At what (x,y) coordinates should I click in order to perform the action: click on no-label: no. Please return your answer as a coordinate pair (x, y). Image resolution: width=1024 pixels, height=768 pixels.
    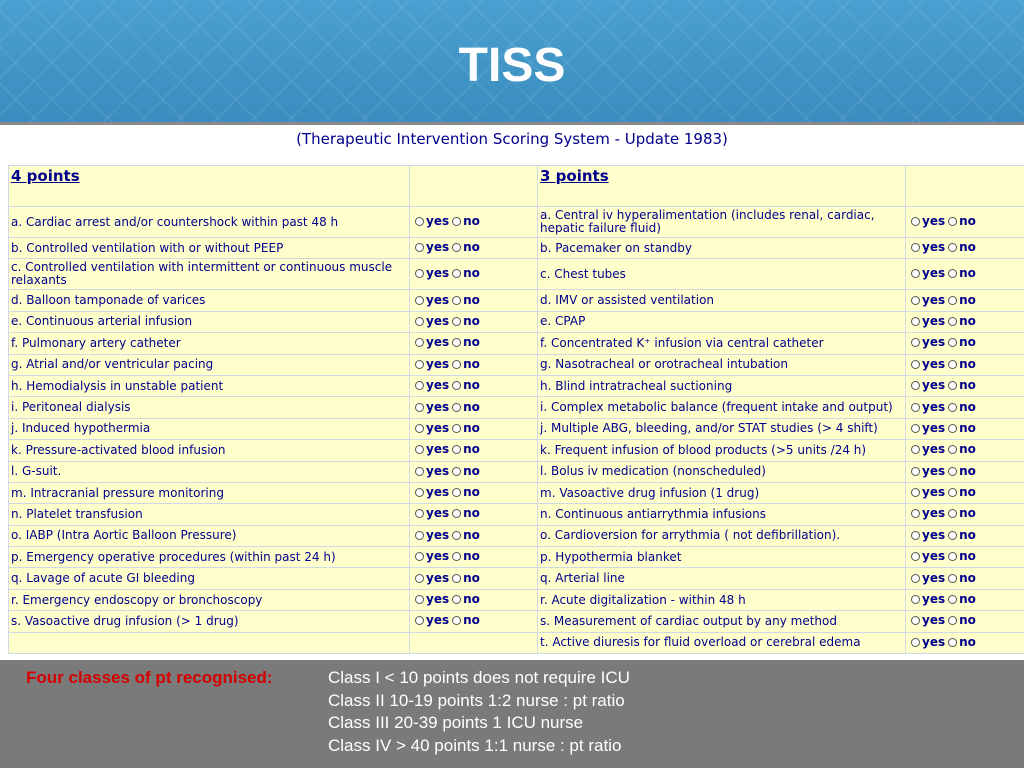
    Looking at the image, I should click on (471, 385).